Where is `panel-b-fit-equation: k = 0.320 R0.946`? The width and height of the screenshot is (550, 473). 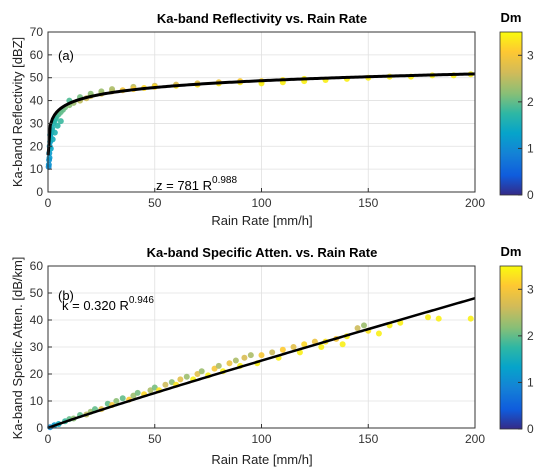 panel-b-fit-equation: k = 0.320 R0.946 is located at coordinates (108, 304).